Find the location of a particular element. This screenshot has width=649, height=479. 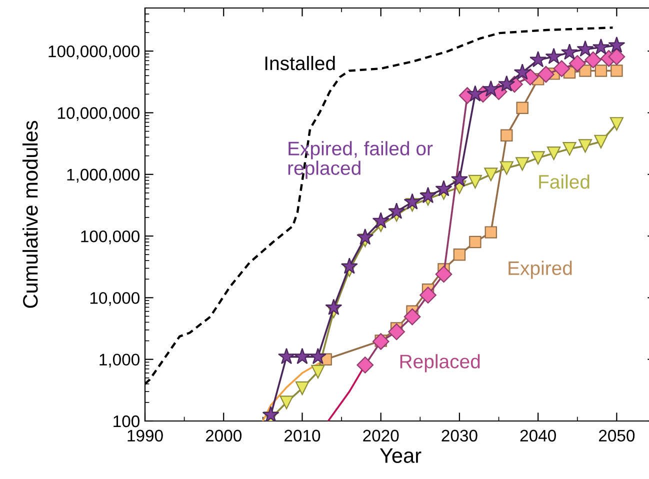

y-tick-label: 10,000,000 is located at coordinates (99, 114).